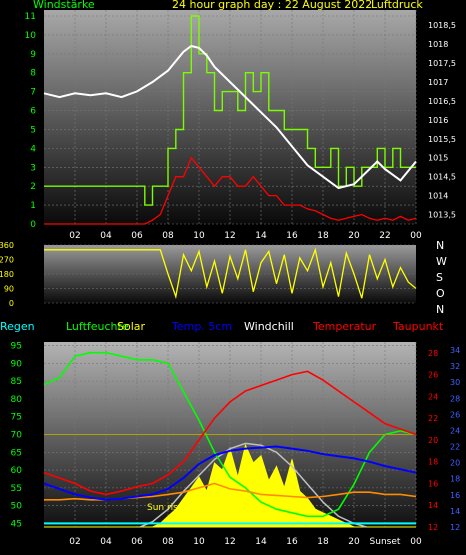  I want to click on compass-label: O, so click(440, 293).